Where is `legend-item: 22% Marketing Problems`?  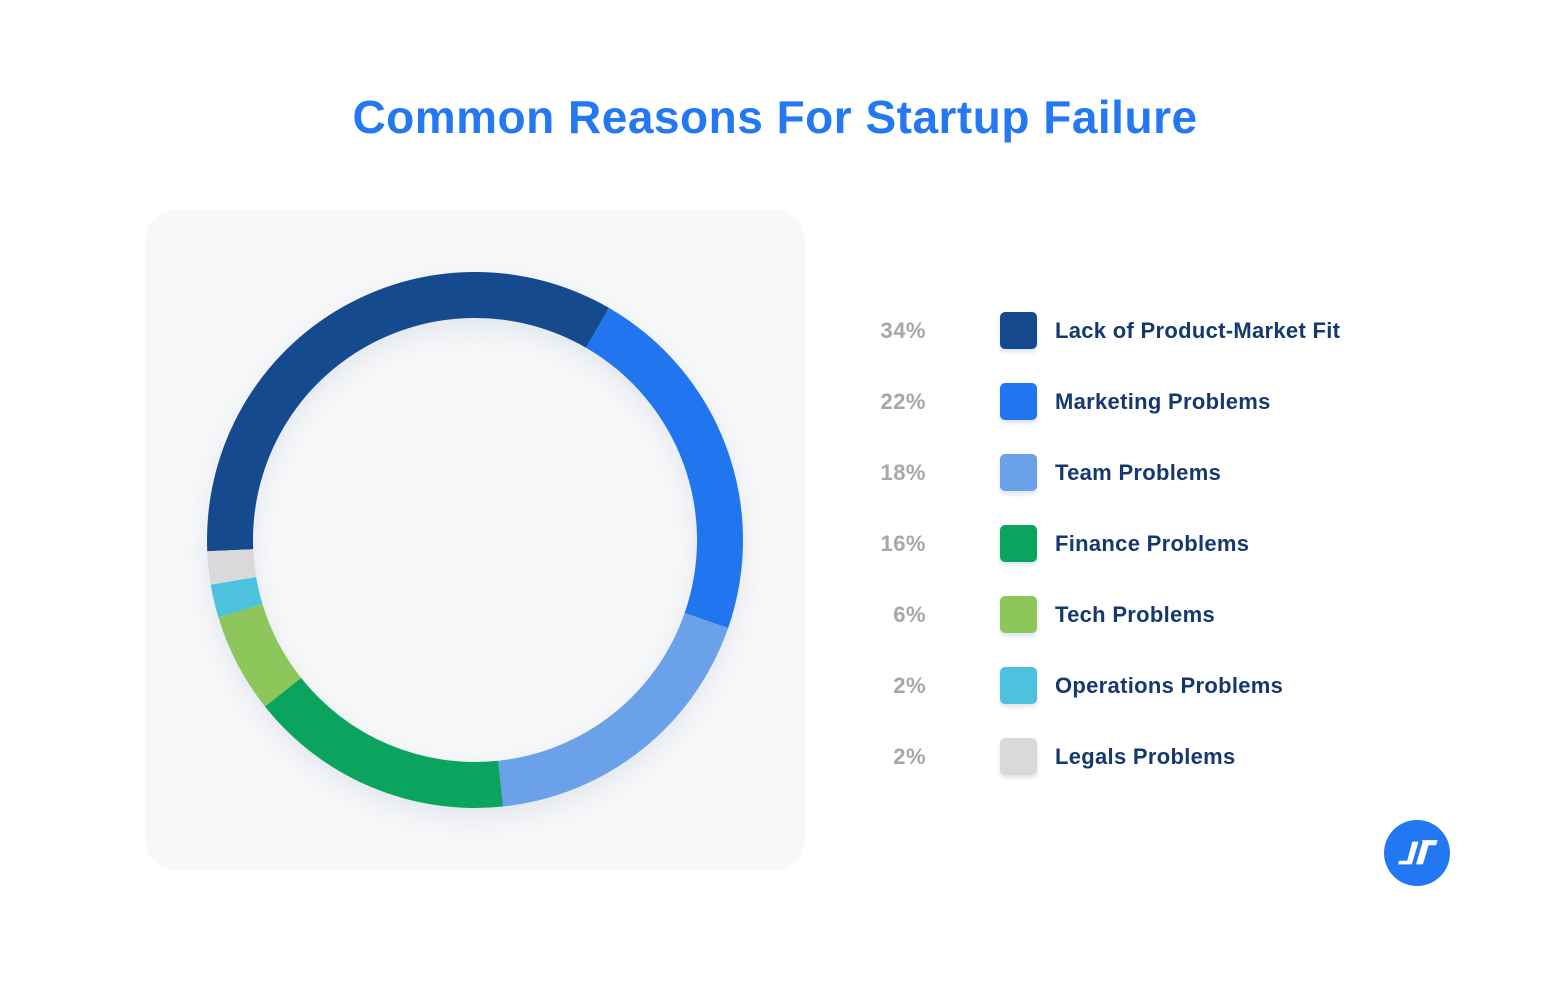
legend-item: 22% Marketing Problems is located at coordinates (1104, 401).